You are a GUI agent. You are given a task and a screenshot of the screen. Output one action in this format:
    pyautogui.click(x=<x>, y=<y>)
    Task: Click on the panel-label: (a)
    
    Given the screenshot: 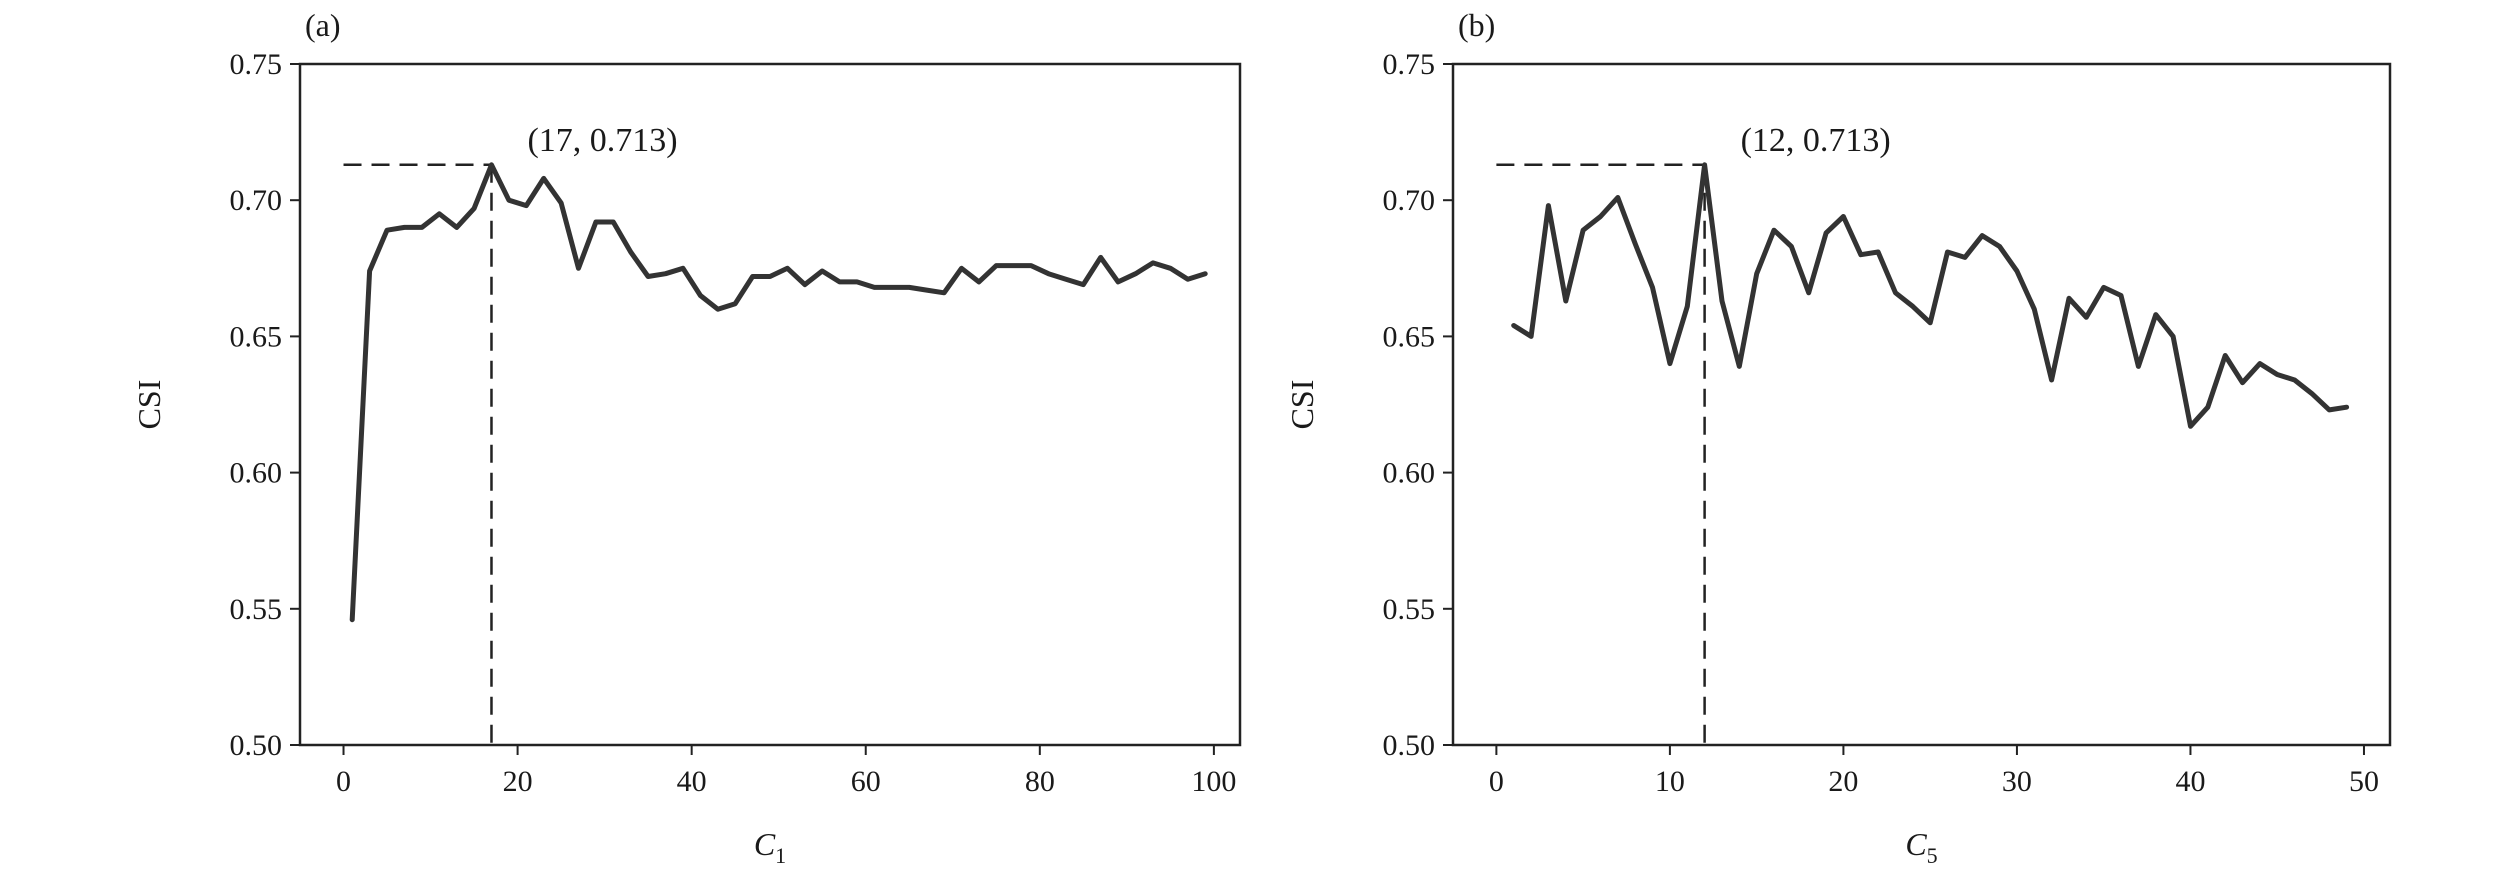 What is the action you would take?
    pyautogui.click(x=323, y=25)
    